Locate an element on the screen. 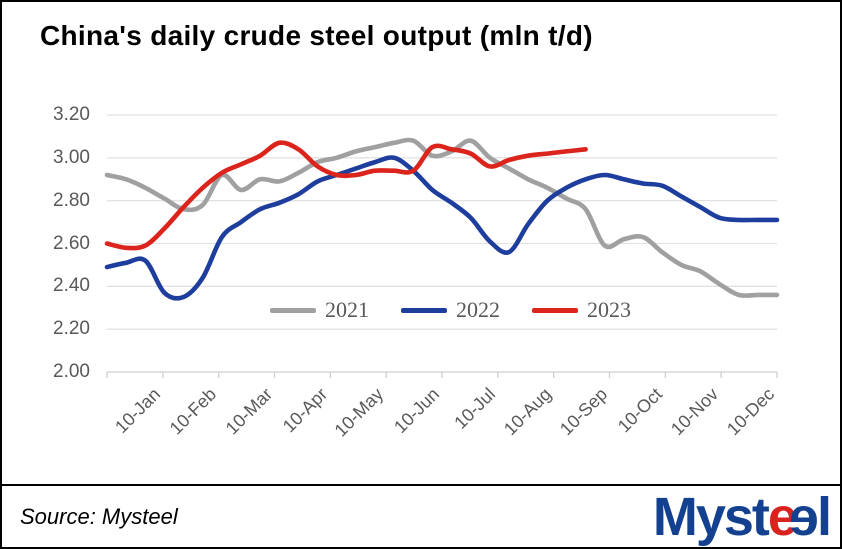 The image size is (842, 549). y-tick-label-2.20: 2.20 is located at coordinates (71, 329).